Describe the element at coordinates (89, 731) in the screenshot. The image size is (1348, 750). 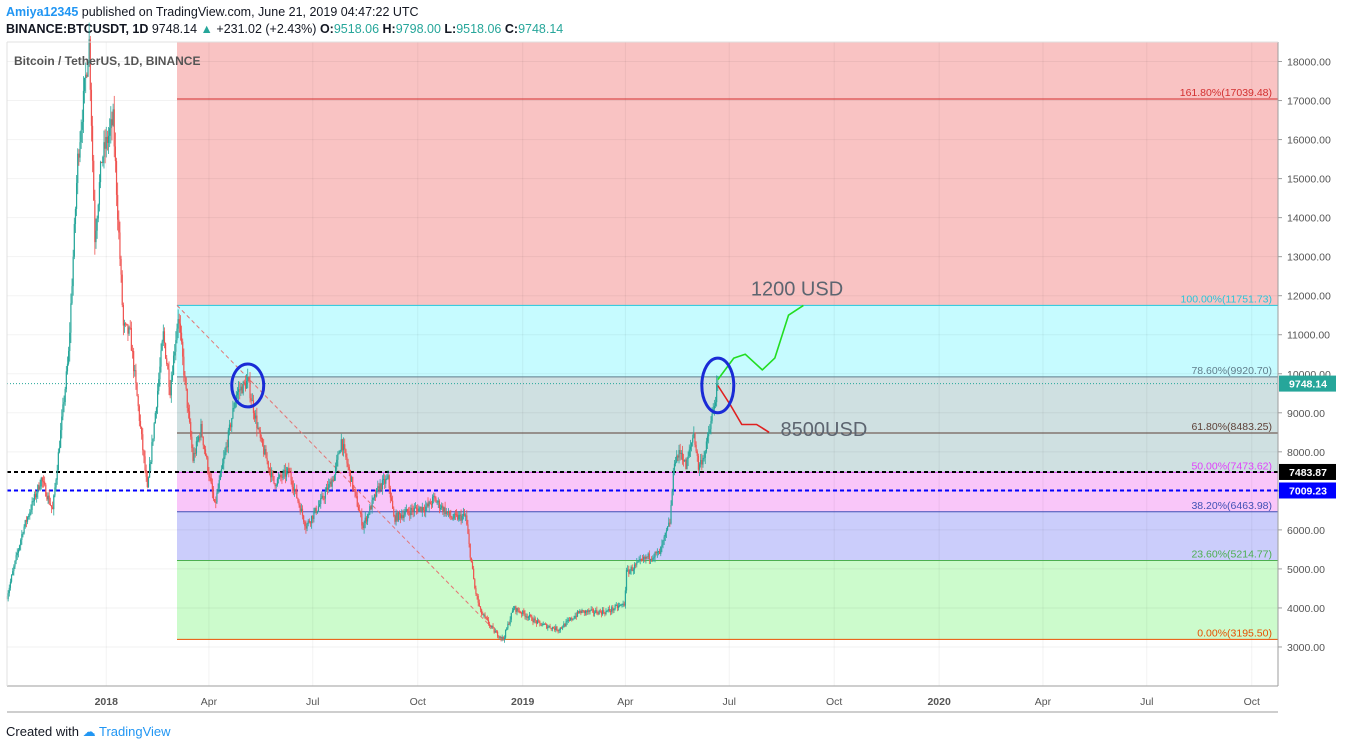
I see `tradingview-logo-icon: ☁` at that location.